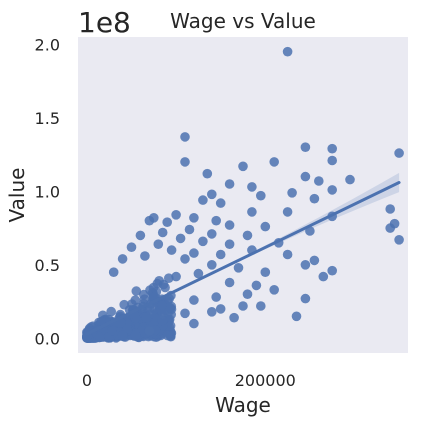 The image size is (421, 425). What do you see at coordinates (243, 405) in the screenshot?
I see `x-axis-label: Wage` at bounding box center [243, 405].